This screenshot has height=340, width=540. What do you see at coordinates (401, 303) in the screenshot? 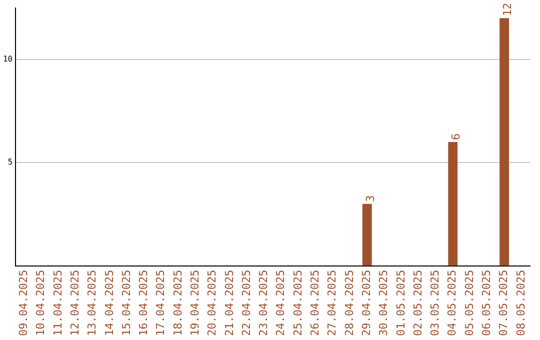
I see `x-tick-label: 01.05.2025` at bounding box center [401, 303].